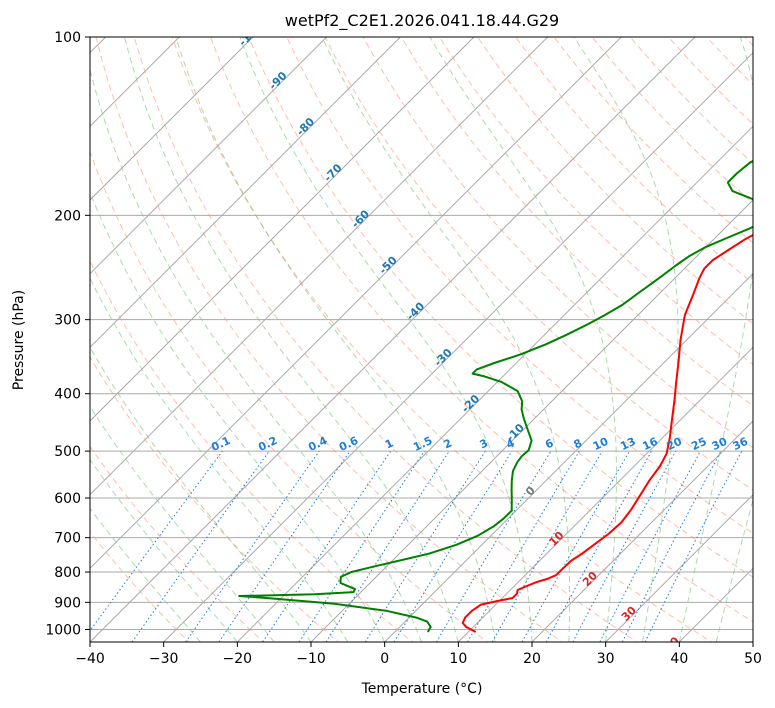 This screenshot has height=708, width=775. Describe the element at coordinates (238, 659) in the screenshot. I see `x-tick-label: −20` at that location.